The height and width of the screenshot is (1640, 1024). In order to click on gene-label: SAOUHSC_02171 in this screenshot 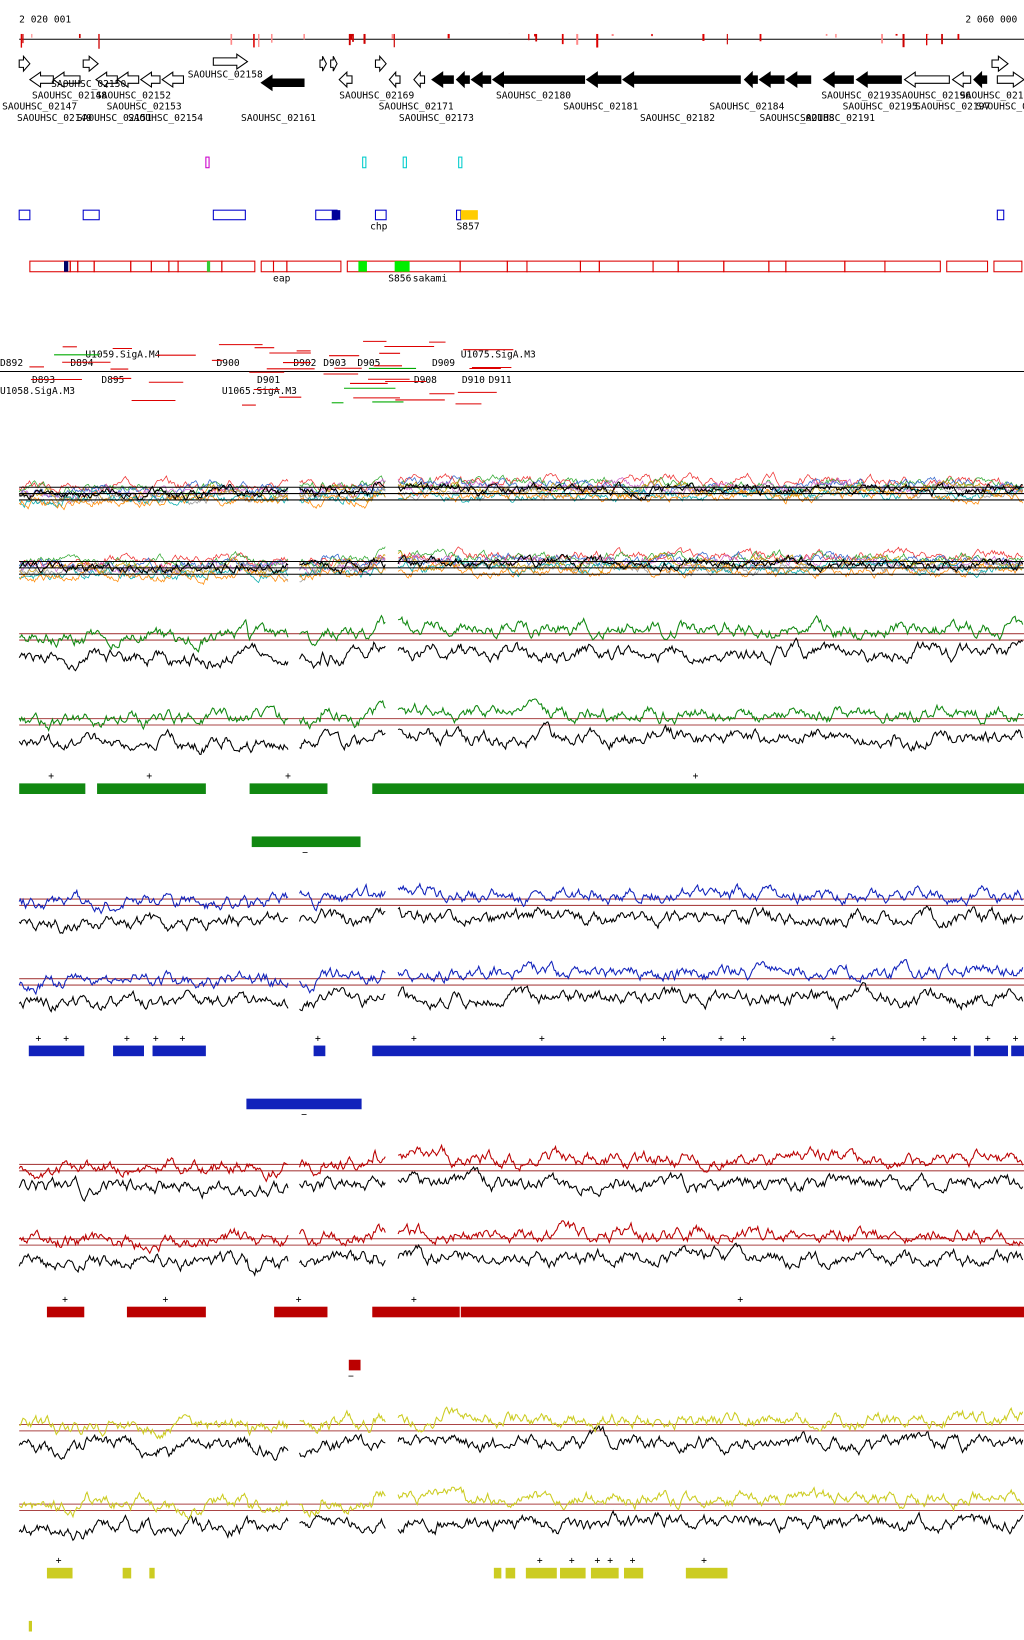, I will do `click(416, 106)`.